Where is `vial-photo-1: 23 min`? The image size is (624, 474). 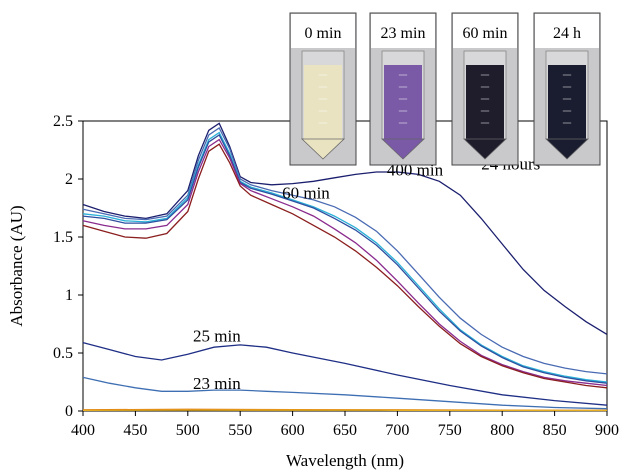 vial-photo-1: 23 min is located at coordinates (403, 89).